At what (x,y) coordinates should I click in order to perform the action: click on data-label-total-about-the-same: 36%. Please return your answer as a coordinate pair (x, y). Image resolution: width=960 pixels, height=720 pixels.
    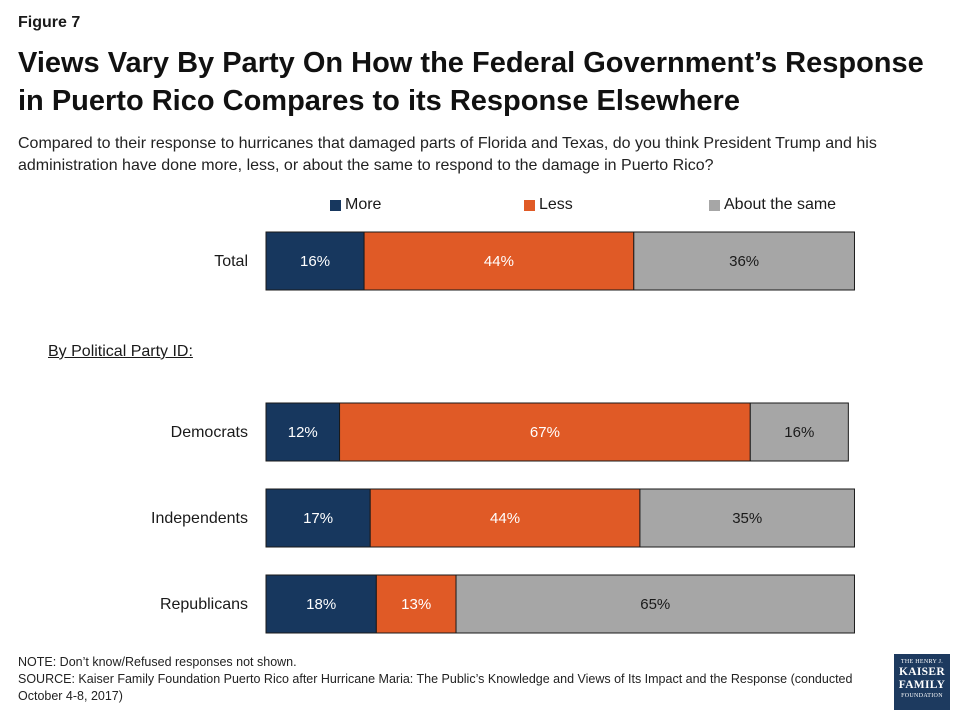
    Looking at the image, I should click on (744, 261).